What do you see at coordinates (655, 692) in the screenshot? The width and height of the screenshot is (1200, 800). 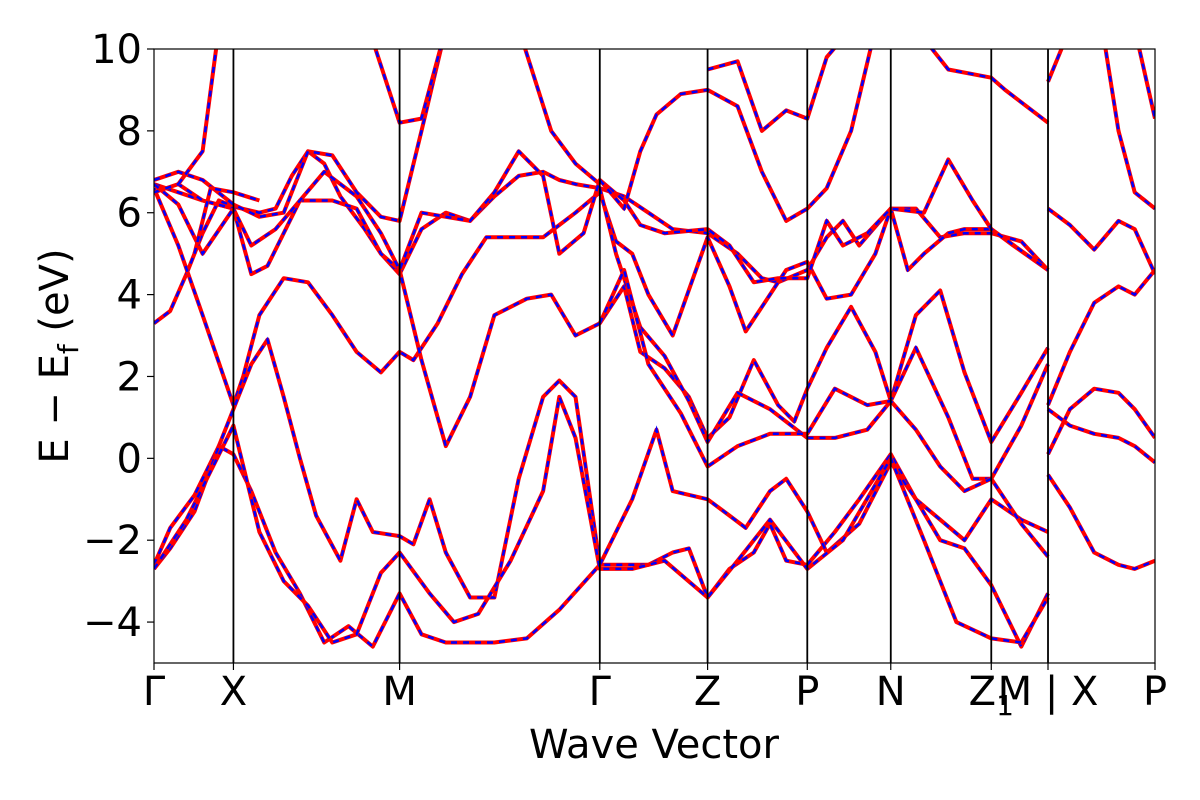 I see `x-axis-ticks: Γ X M Γ Z P N Z1M | X P` at bounding box center [655, 692].